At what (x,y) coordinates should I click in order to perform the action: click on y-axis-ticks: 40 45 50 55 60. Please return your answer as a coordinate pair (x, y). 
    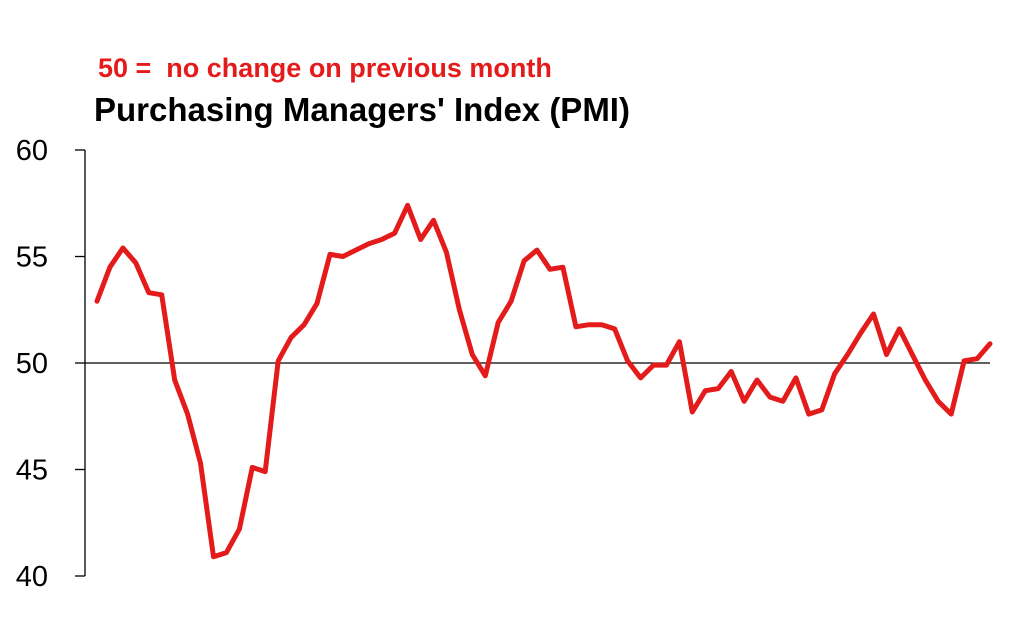
    Looking at the image, I should click on (50, 364).